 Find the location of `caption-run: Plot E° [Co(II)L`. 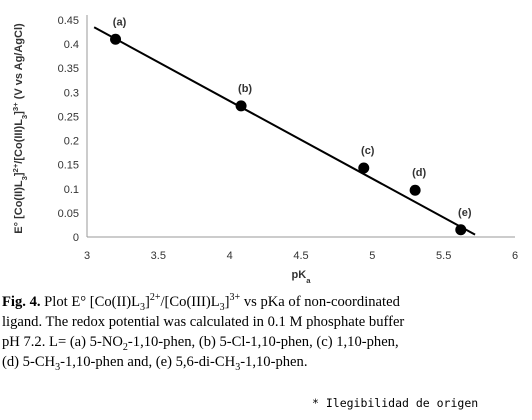

caption-run: Plot E° [Co(II)L is located at coordinates (90, 302).